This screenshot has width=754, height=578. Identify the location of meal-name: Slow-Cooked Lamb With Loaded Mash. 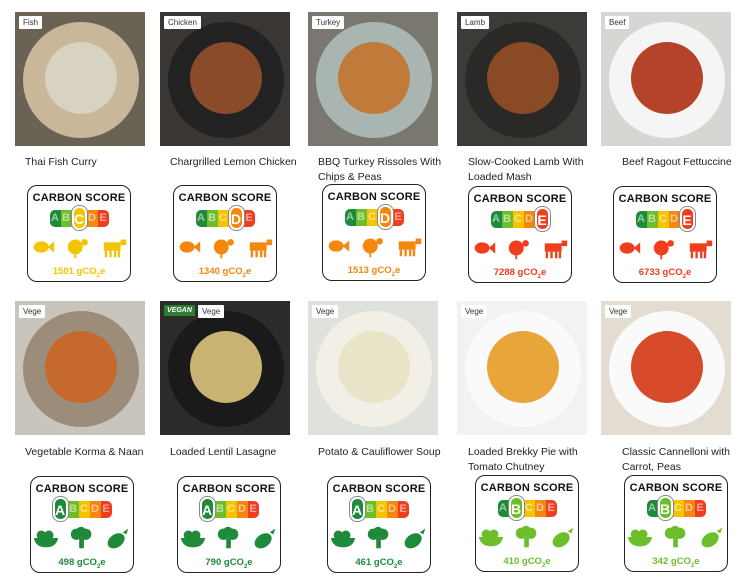
(526, 169).